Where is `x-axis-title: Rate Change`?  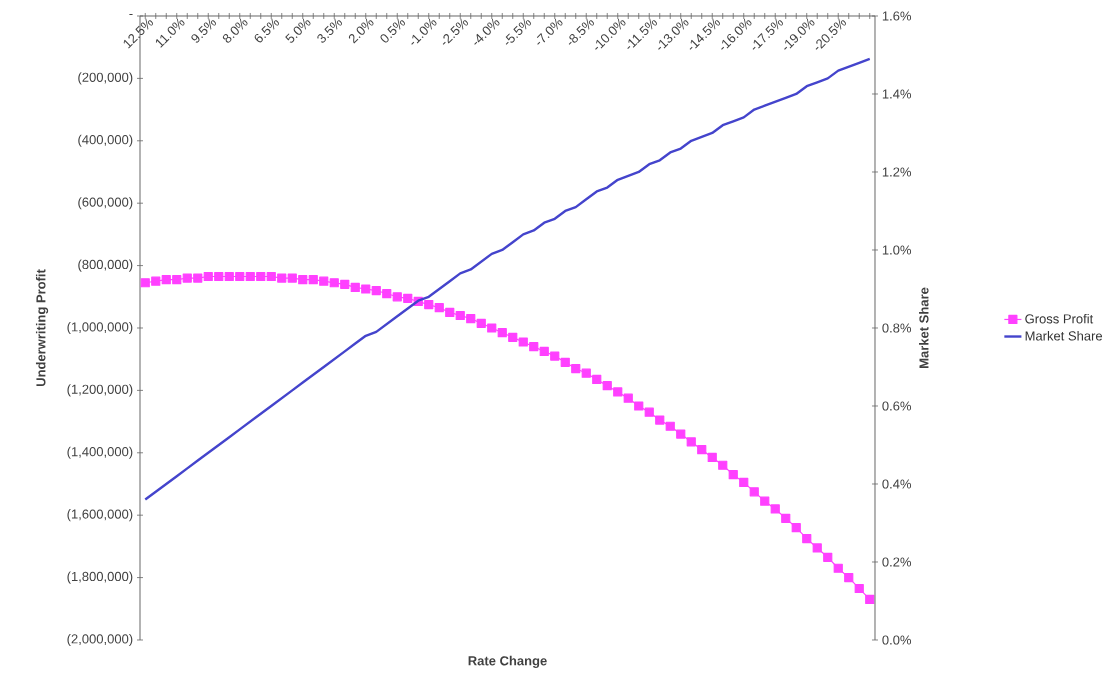
x-axis-title: Rate Change is located at coordinates (507, 662).